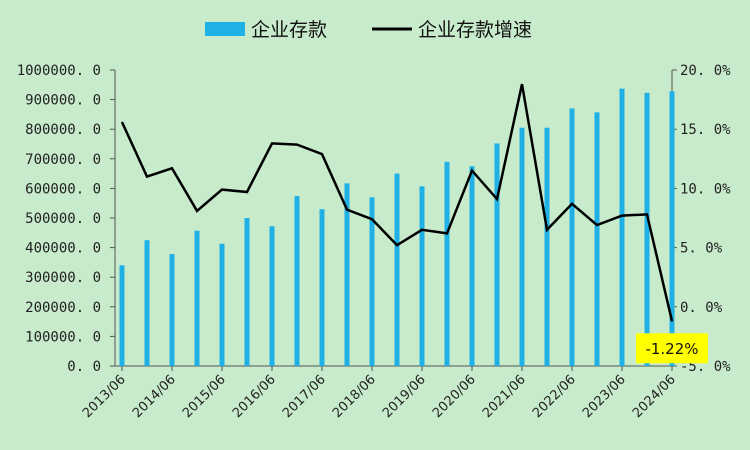  What do you see at coordinates (354, 396) in the screenshot?
I see `x-tick-label: 2018/06` at bounding box center [354, 396].